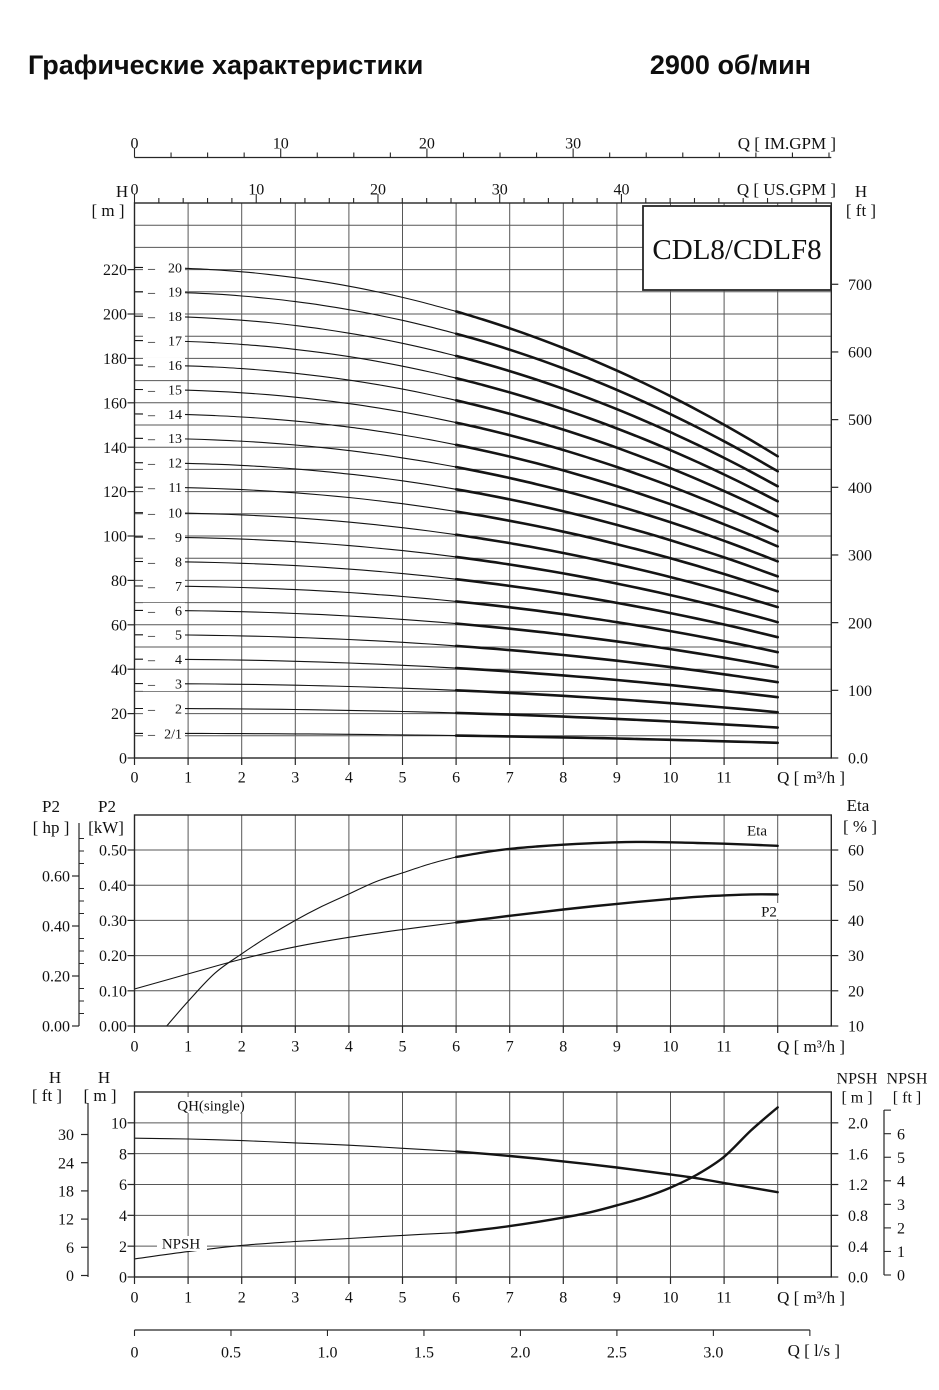 This screenshot has width=939, height=1390. What do you see at coordinates (115, 359) in the screenshot?
I see `h-m-tick-label: 180` at bounding box center [115, 359].